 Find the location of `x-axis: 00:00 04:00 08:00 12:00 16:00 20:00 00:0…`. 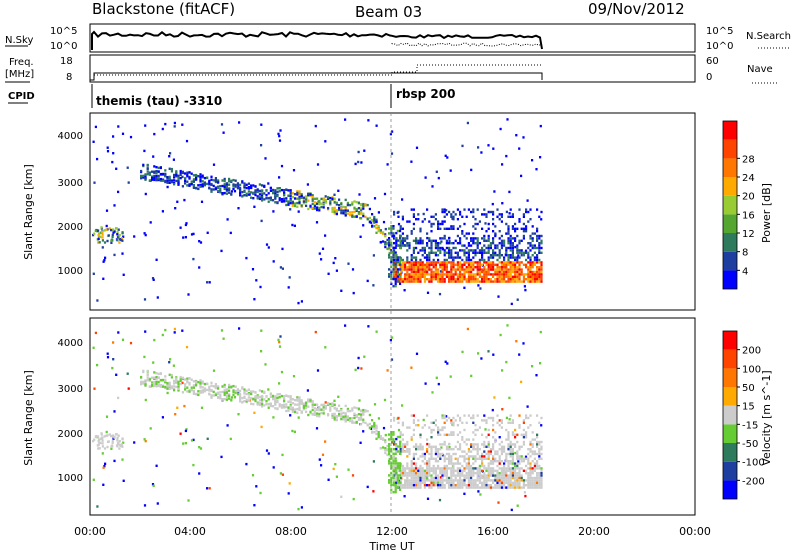

x-axis: 00:00 04:00 08:00 12:00 16:00 20:00 00:0… is located at coordinates (392, 539).